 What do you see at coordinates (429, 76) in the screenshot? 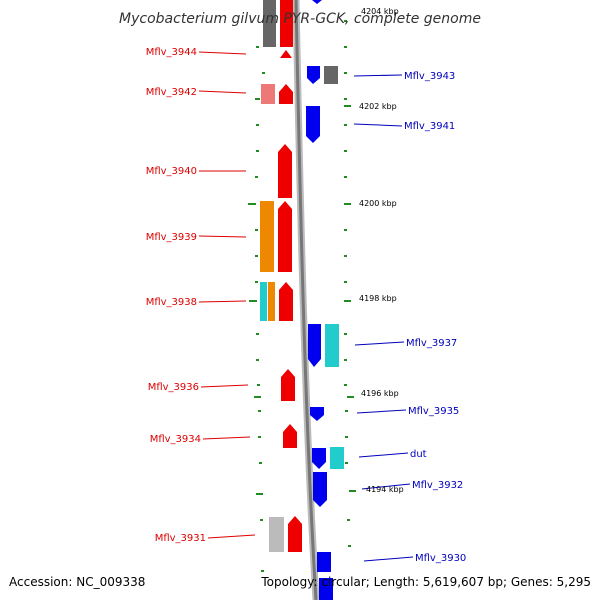
I see `gene-label: Mflv_3943` at bounding box center [429, 76].